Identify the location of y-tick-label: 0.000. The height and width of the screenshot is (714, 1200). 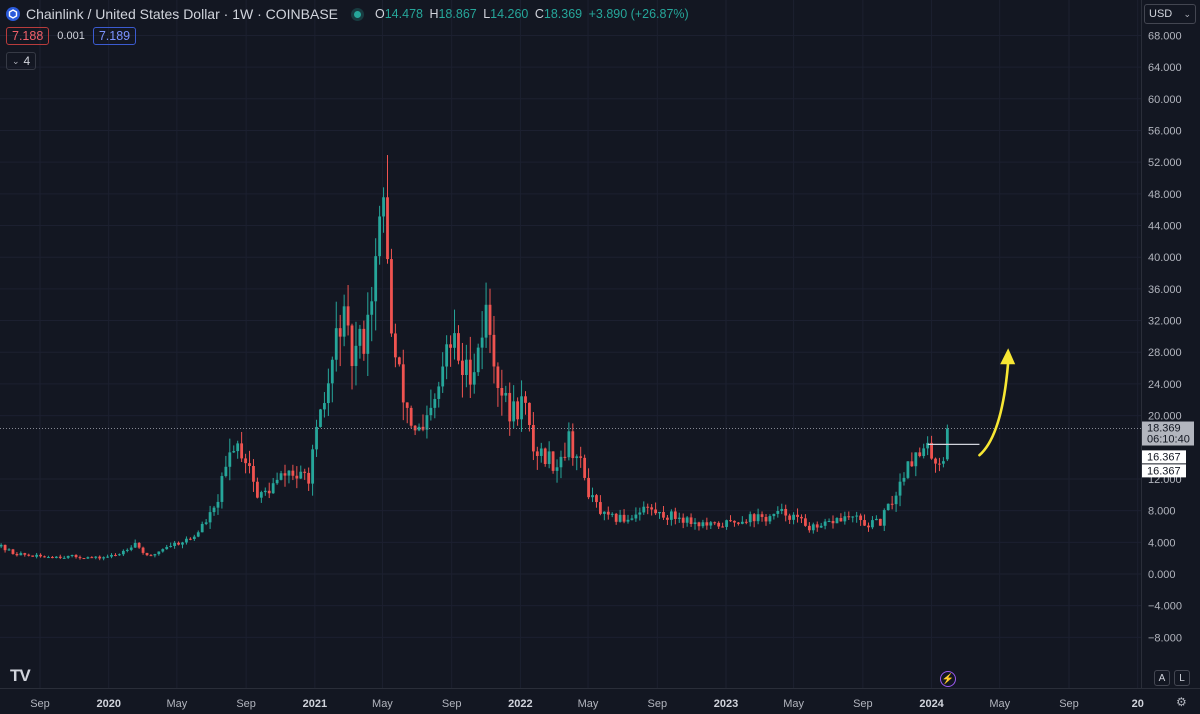
(1162, 575).